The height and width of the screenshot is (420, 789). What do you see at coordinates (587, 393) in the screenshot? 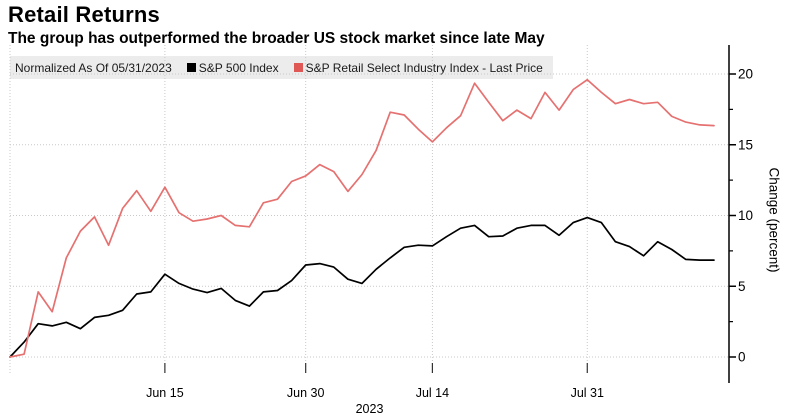
I see `svg-text: Jul 31` at bounding box center [587, 393].